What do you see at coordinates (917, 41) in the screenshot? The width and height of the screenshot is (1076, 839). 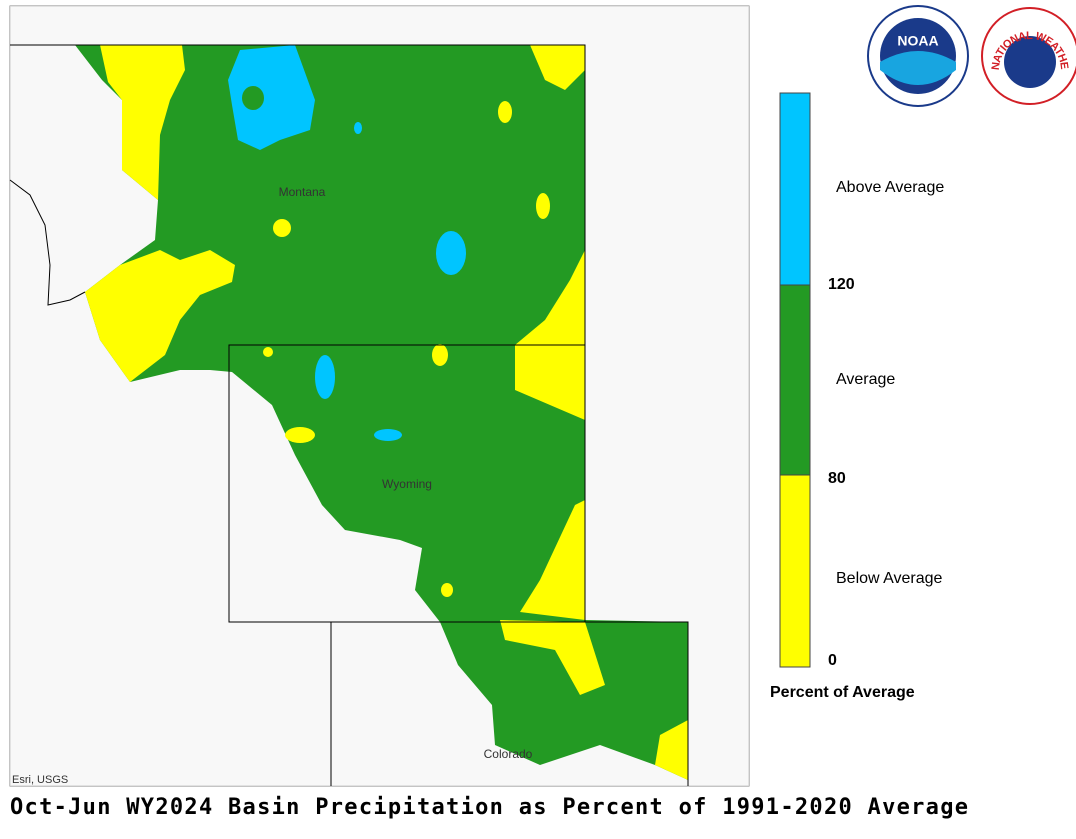 I see `noaa-text: NOAA` at bounding box center [917, 41].